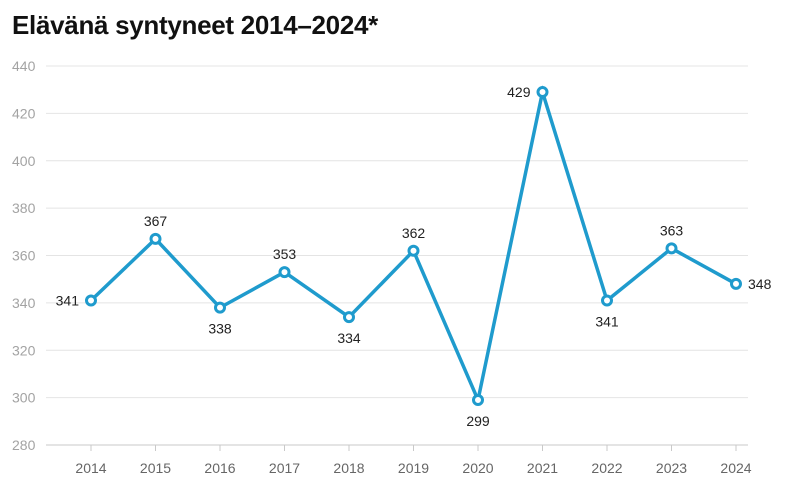  I want to click on data-label: 334, so click(349, 338).